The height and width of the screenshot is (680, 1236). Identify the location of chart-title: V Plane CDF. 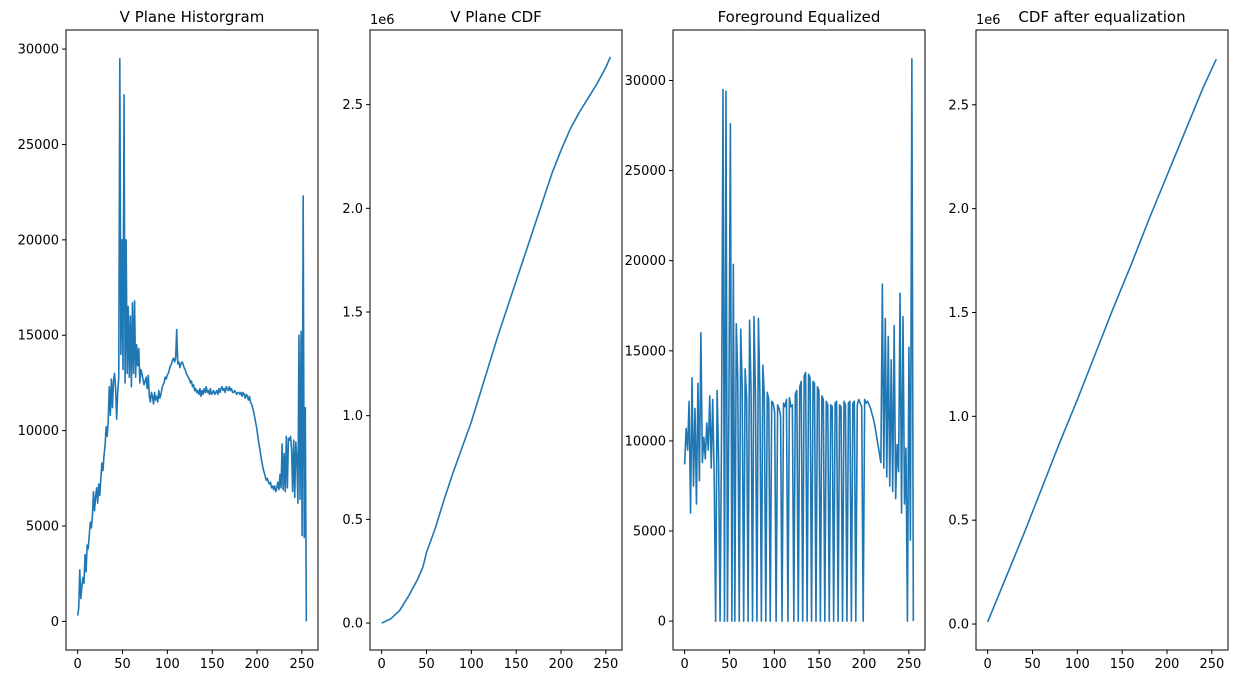
(496, 17).